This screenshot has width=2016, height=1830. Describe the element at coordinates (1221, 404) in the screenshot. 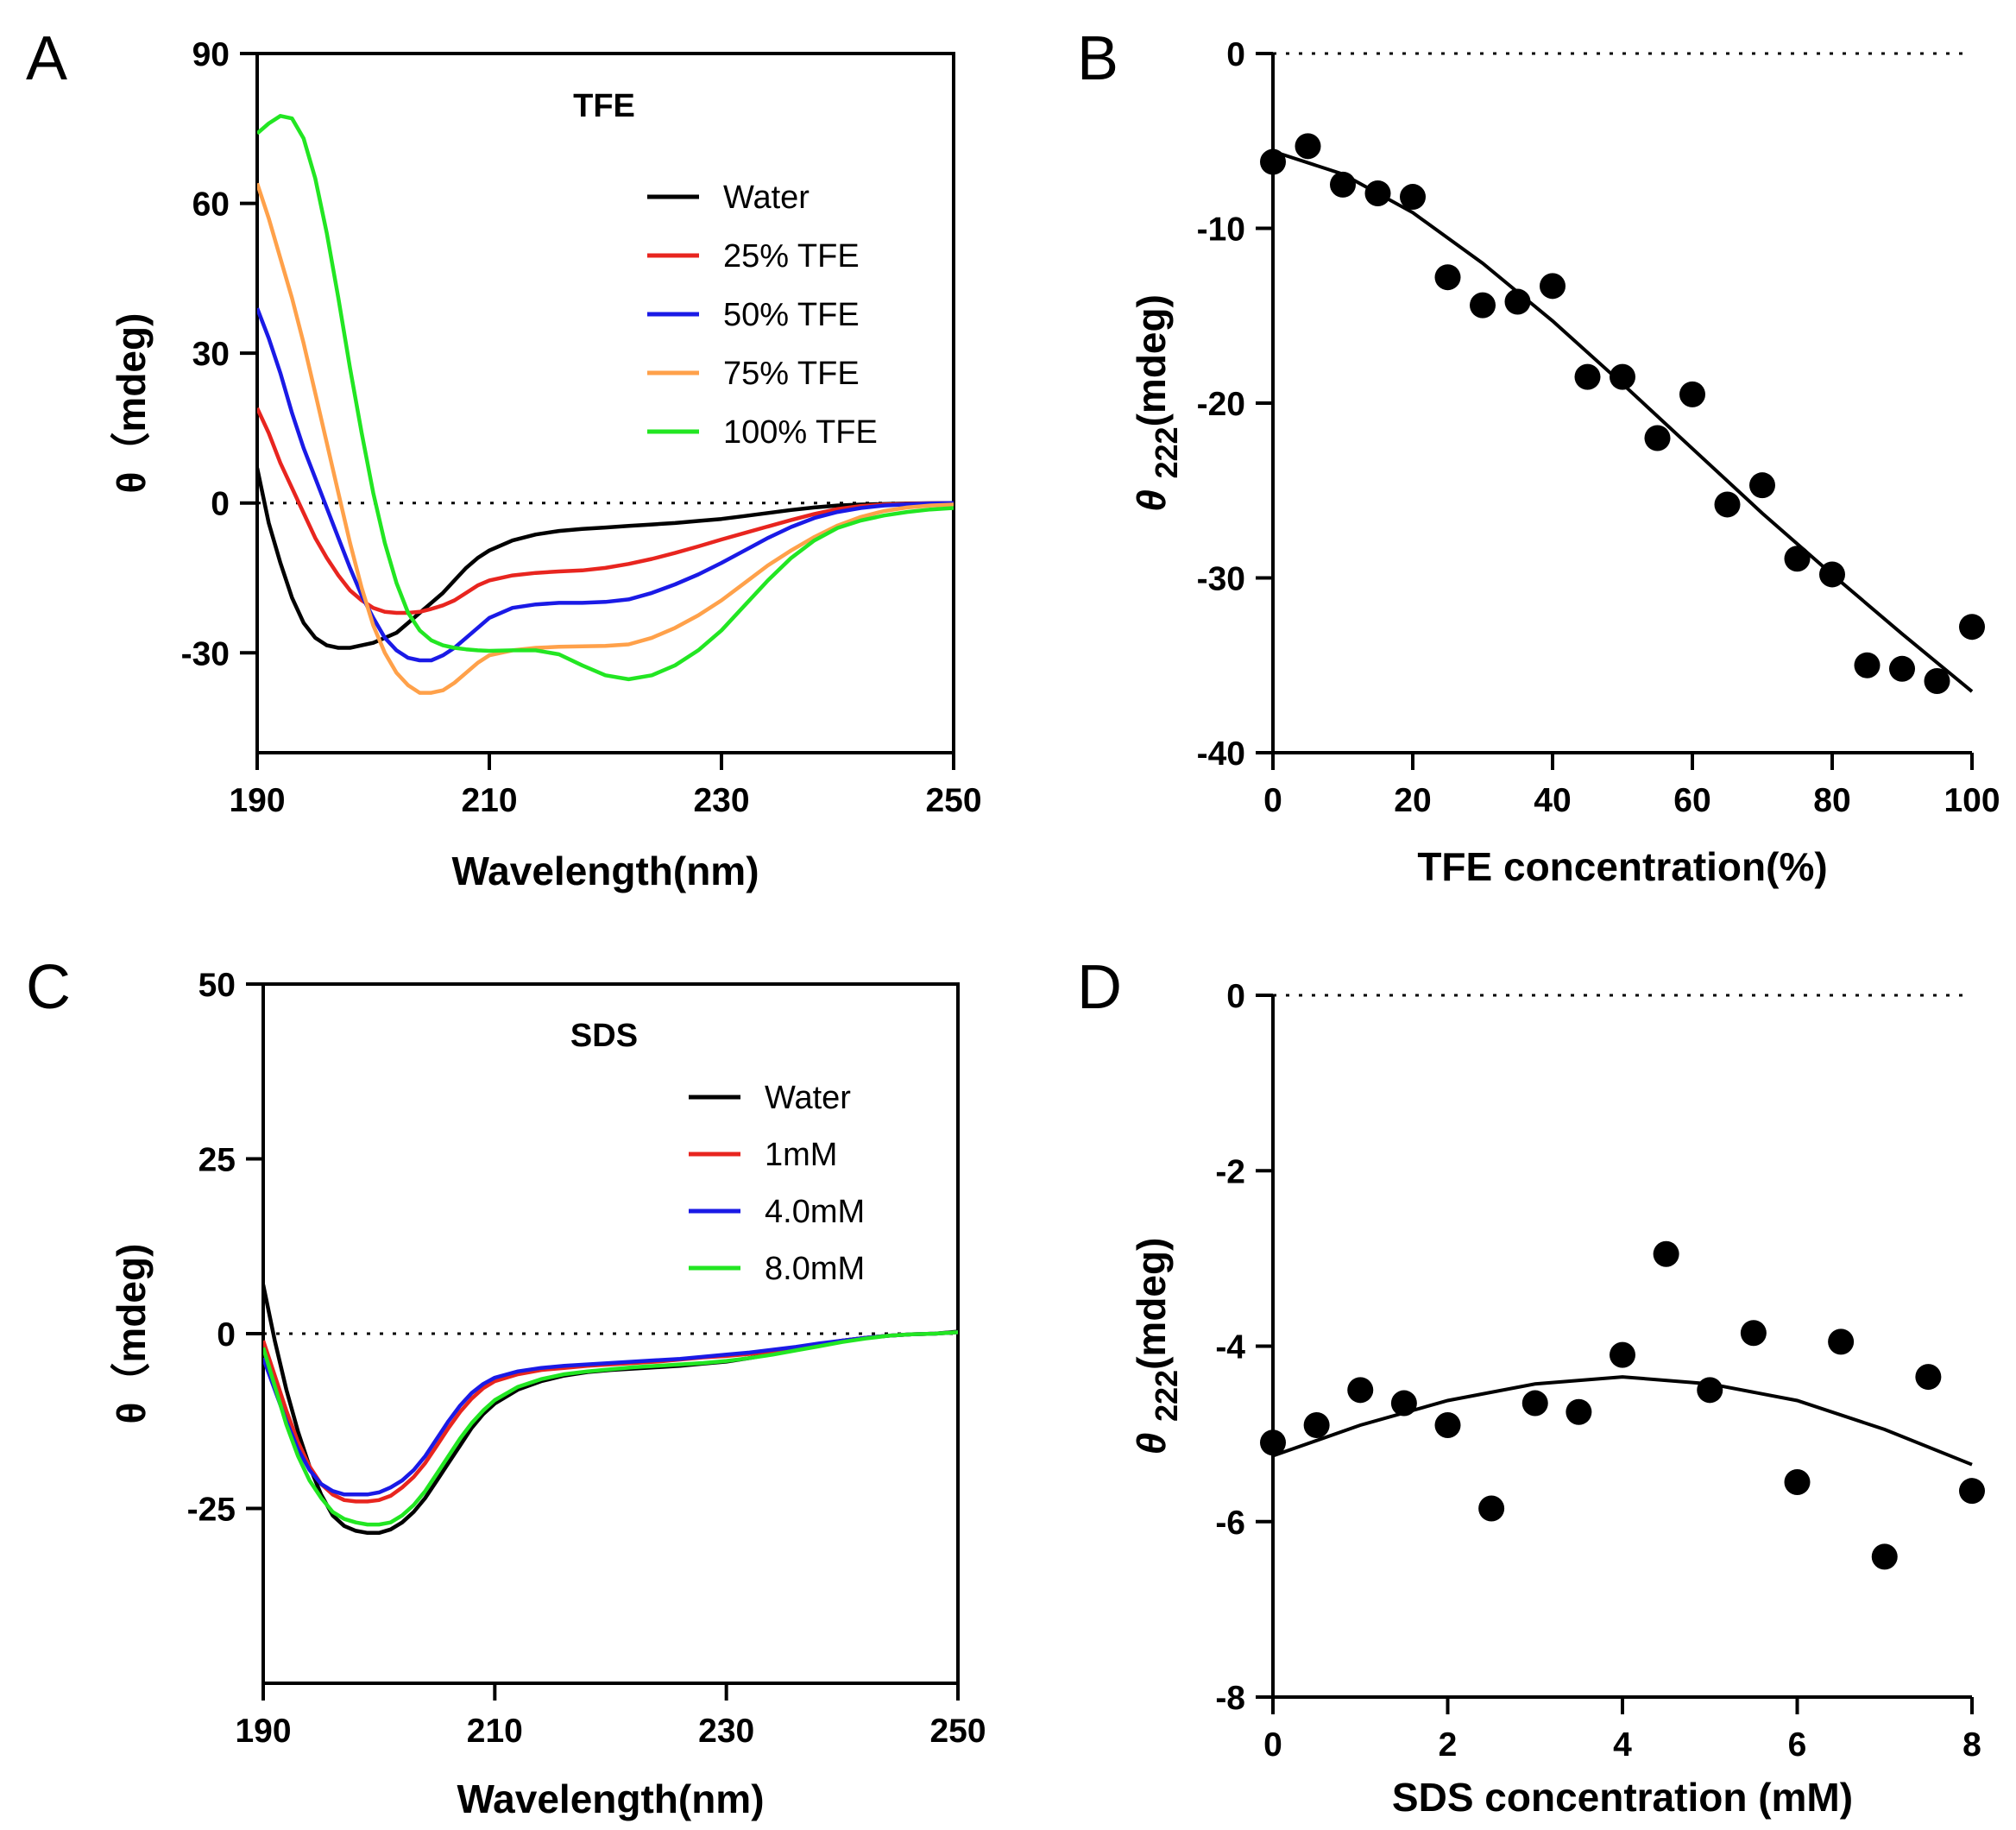

I see `y-tick-label-b: -20` at that location.